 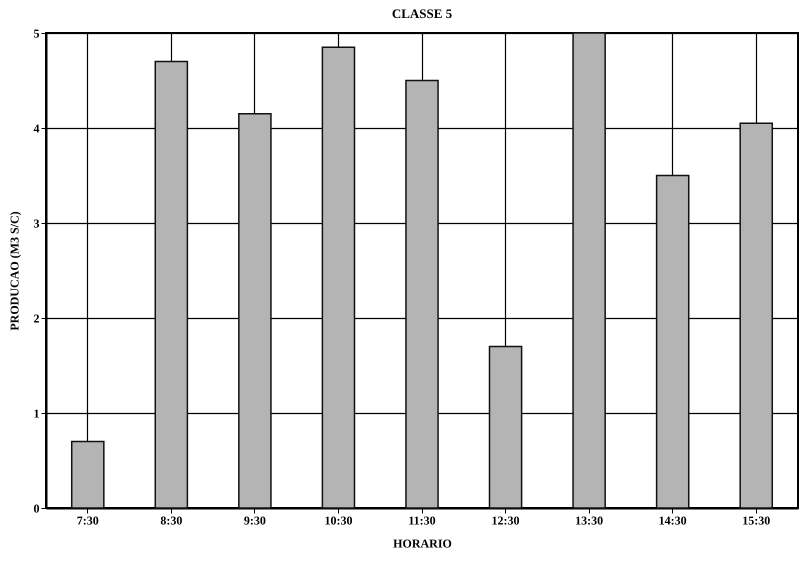 I want to click on x-tick-label: 10:30, so click(x=338, y=521).